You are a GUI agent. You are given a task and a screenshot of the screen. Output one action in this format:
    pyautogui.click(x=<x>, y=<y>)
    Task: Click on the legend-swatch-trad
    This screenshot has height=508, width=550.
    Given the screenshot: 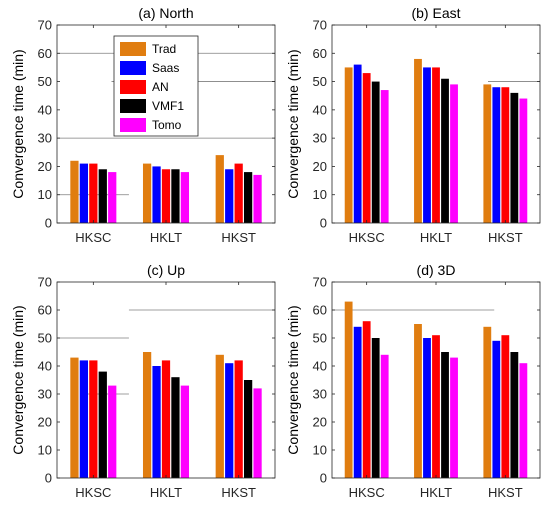 What is the action you would take?
    pyautogui.click(x=133, y=49)
    